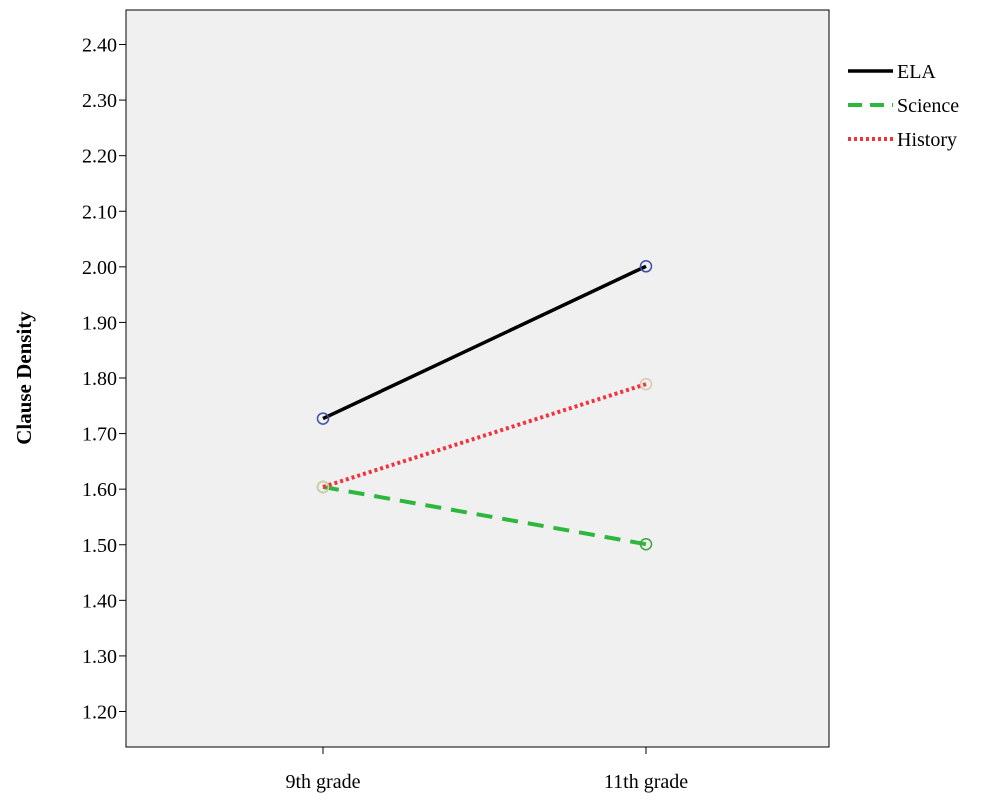 The height and width of the screenshot is (807, 989). What do you see at coordinates (927, 140) in the screenshot?
I see `legend-label-history: History` at bounding box center [927, 140].